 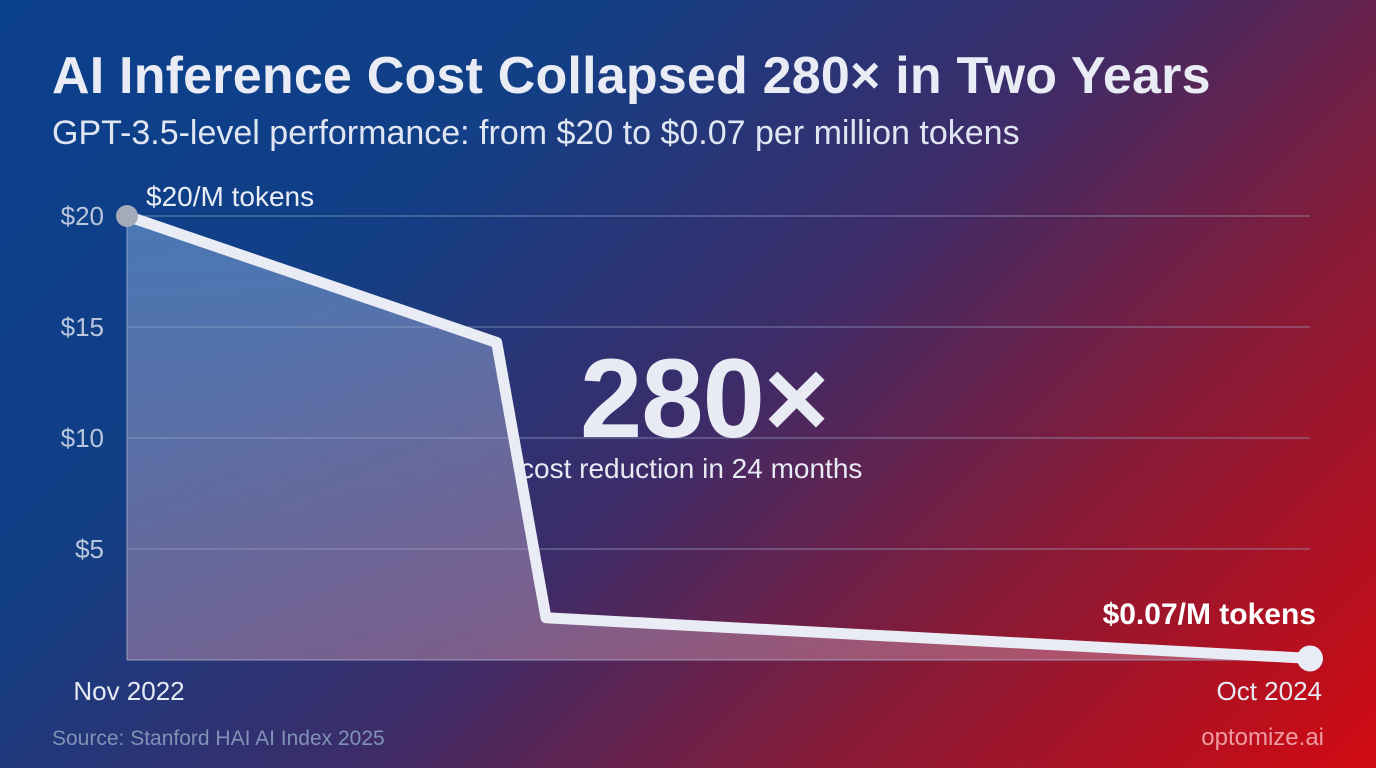 What do you see at coordinates (82, 382) in the screenshot?
I see `y-axis-ticks: $5 $10 $15 $20` at bounding box center [82, 382].